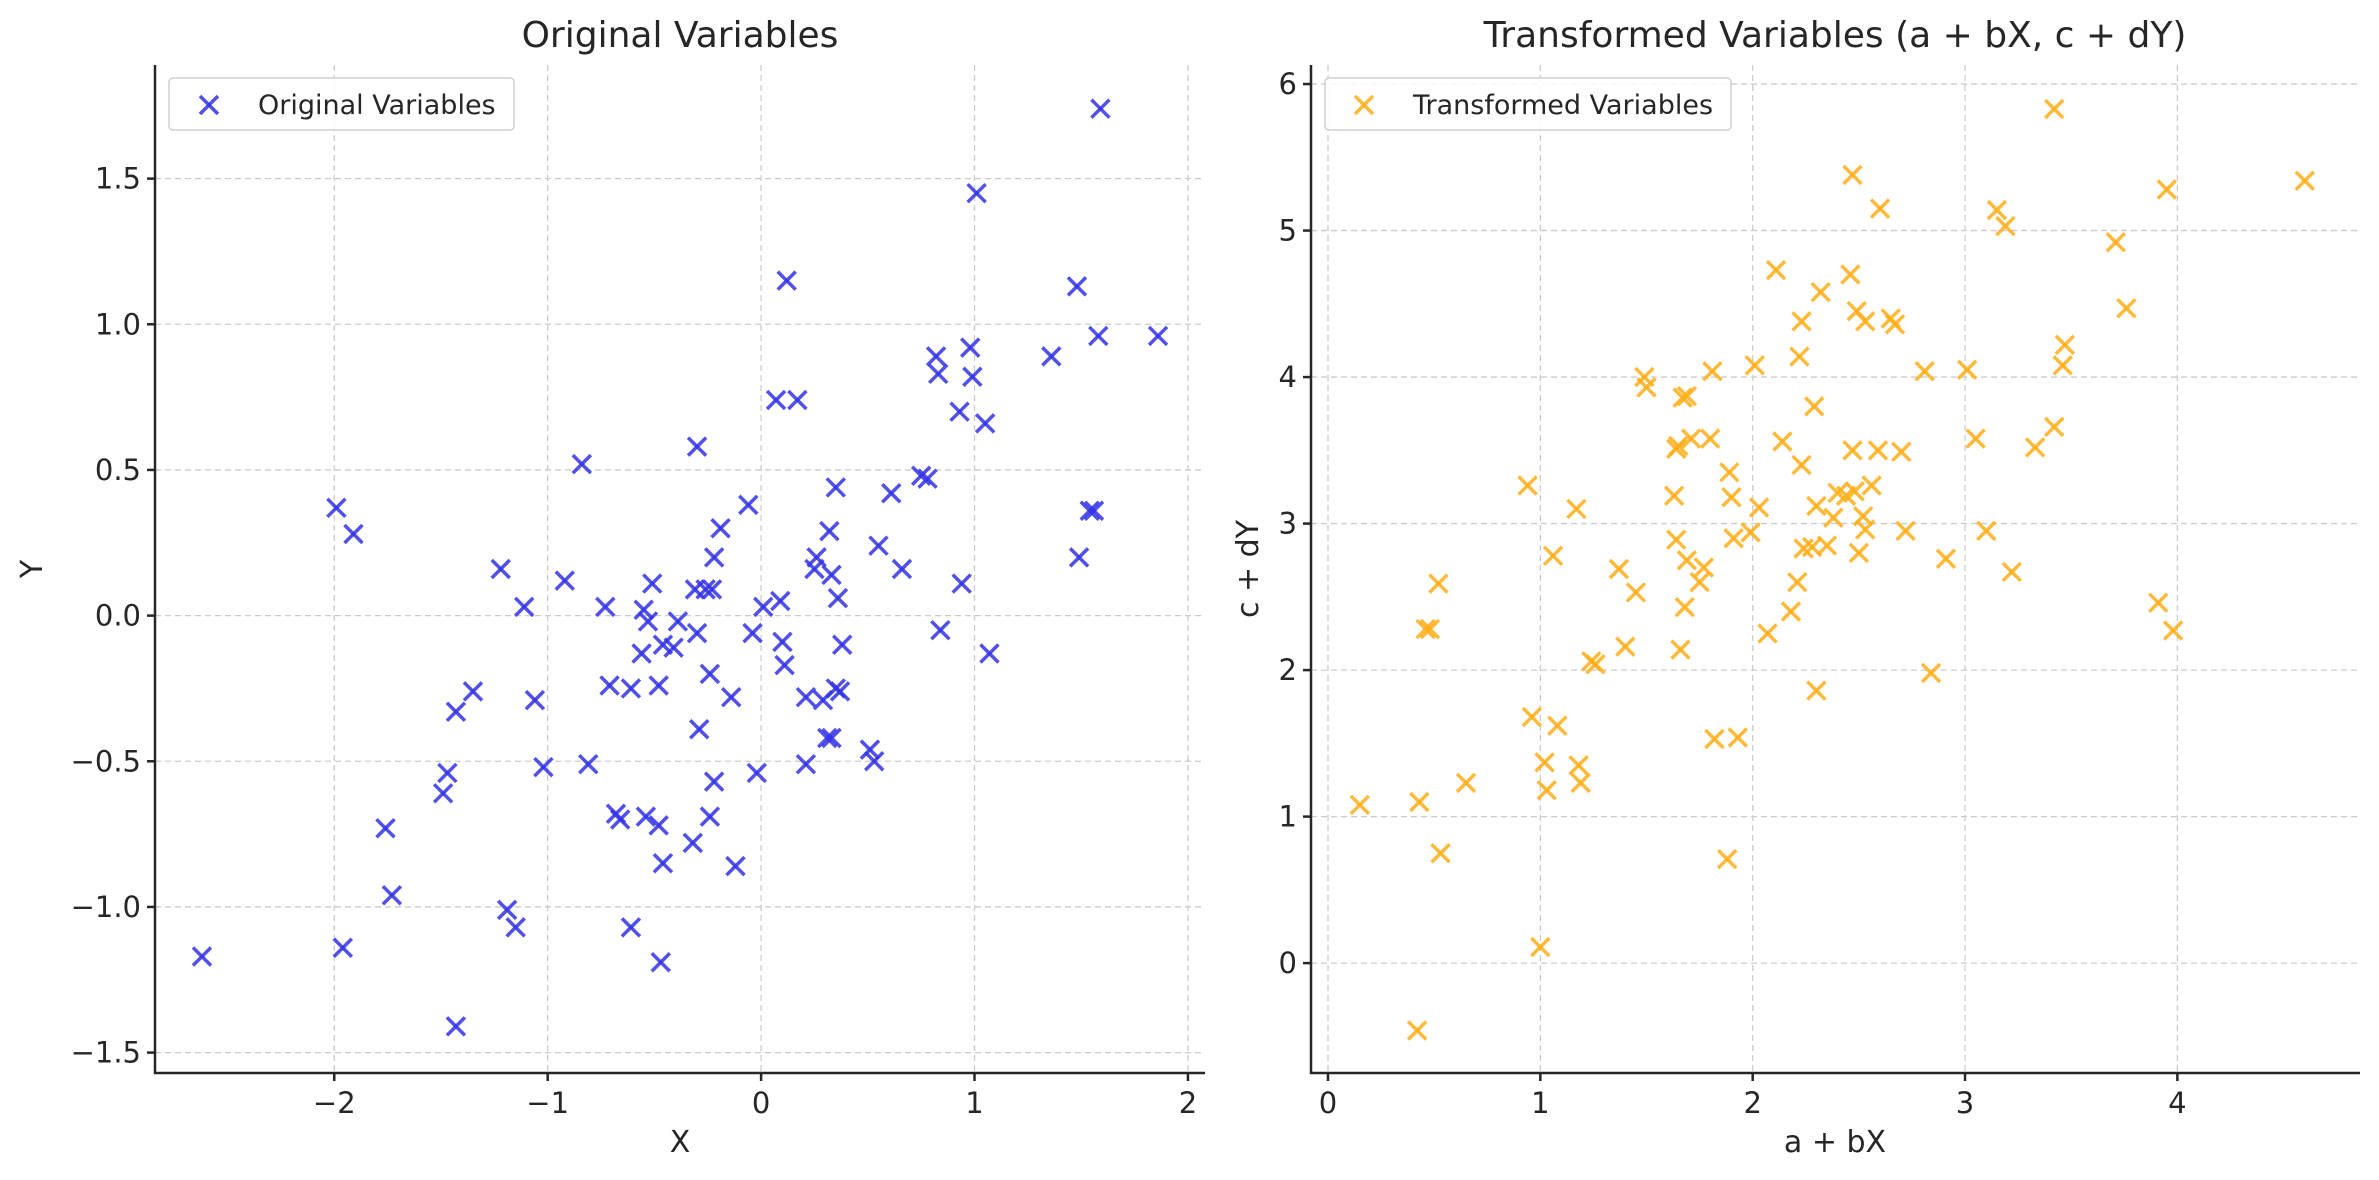 The image size is (2379, 1180). Describe the element at coordinates (1835, 35) in the screenshot. I see `chart-title-transformed: Transformed Variables (a + bX, c + dY)` at that location.